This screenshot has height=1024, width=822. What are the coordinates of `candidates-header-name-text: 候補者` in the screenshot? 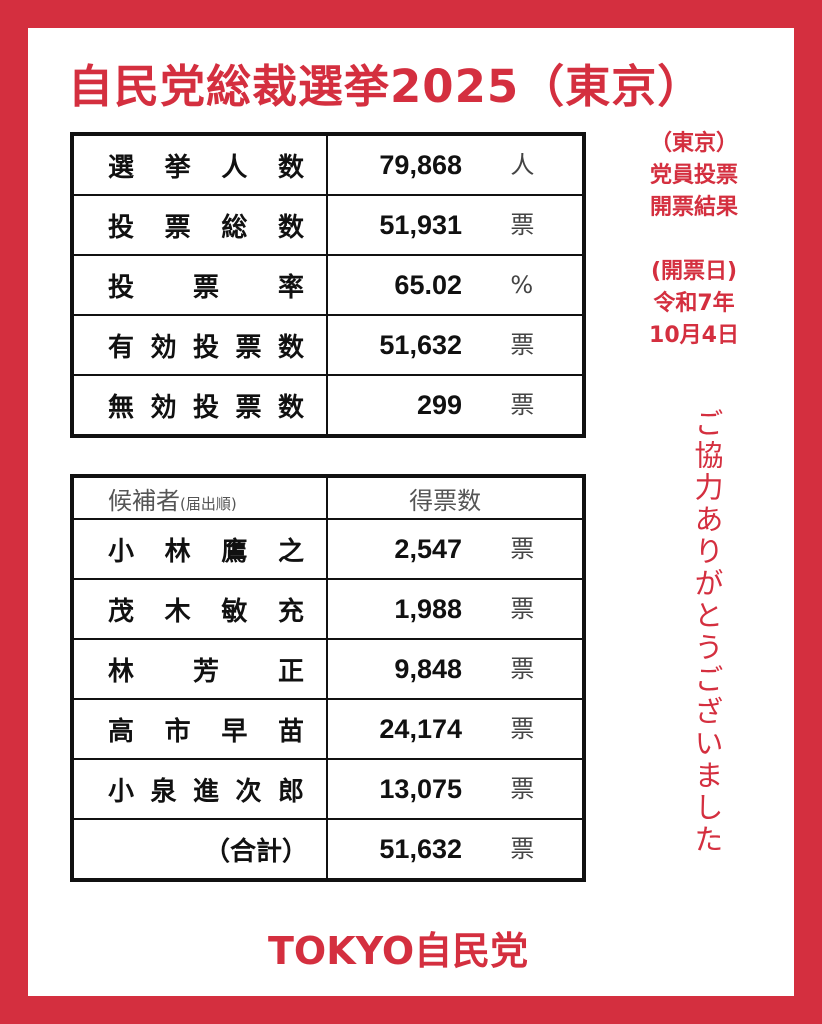 It's located at (144, 500).